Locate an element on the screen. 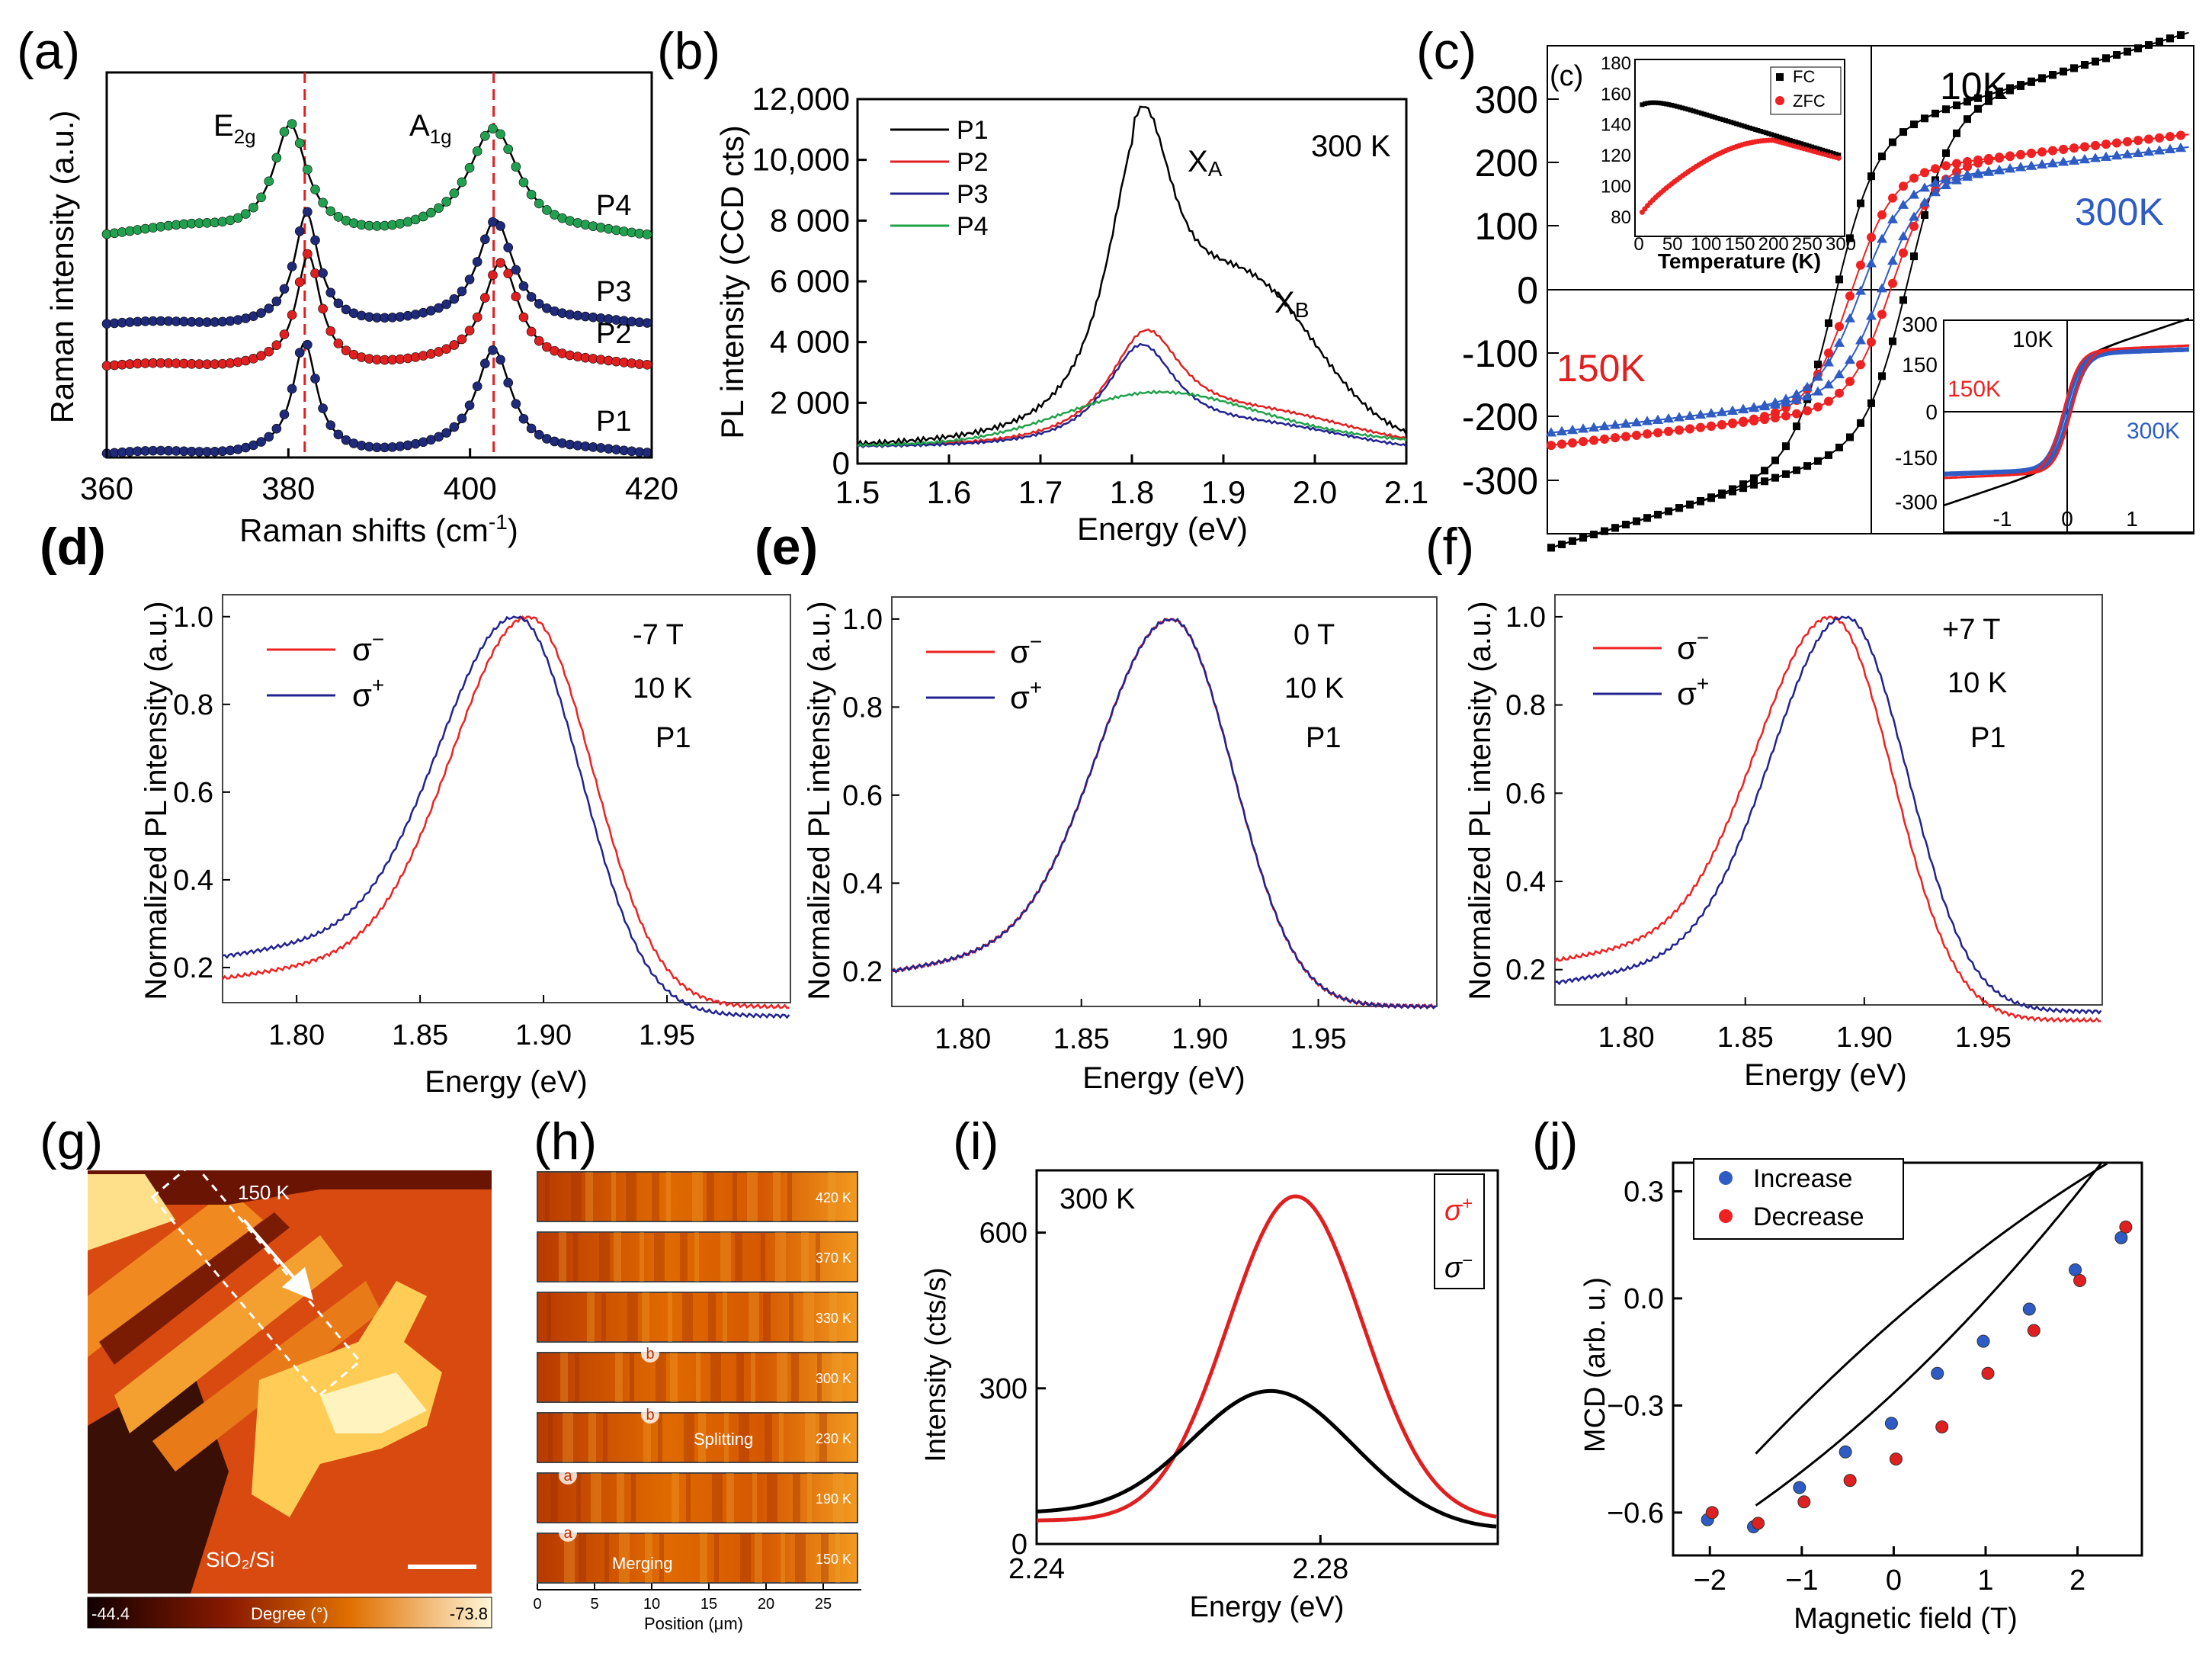  panel-label-b: (b) is located at coordinates (688, 51).